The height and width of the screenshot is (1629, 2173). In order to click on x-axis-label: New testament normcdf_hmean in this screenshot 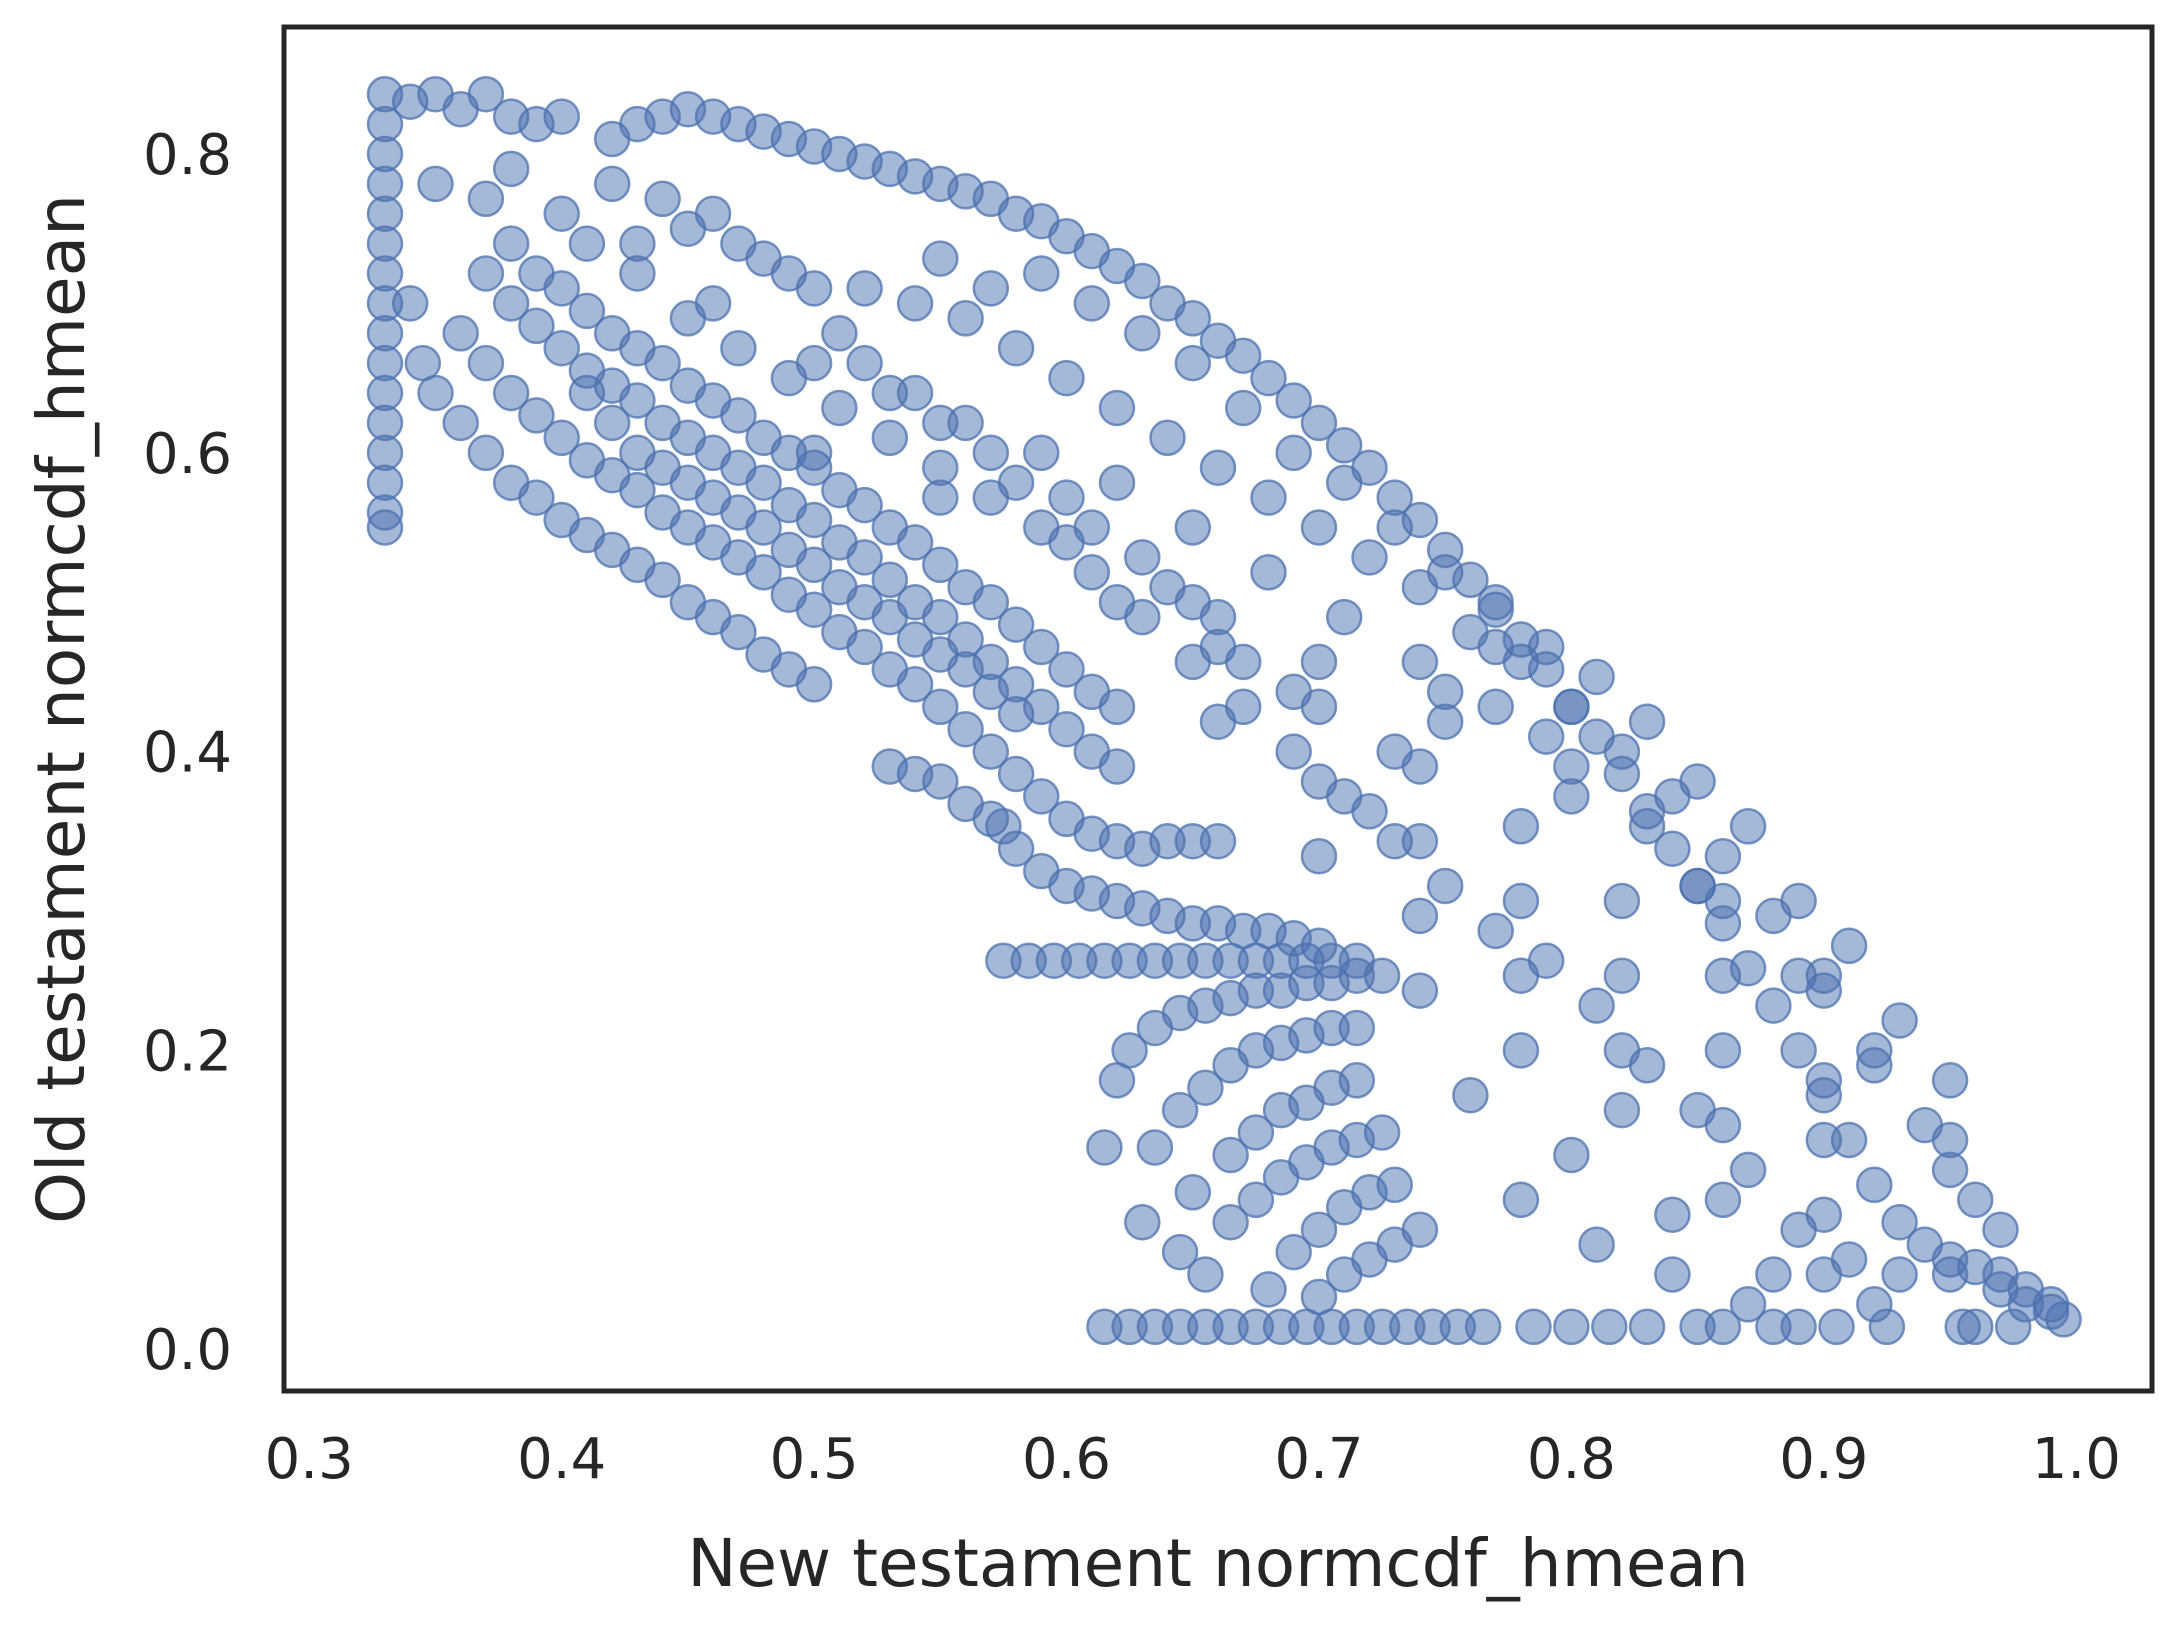, I will do `click(1218, 1563)`.